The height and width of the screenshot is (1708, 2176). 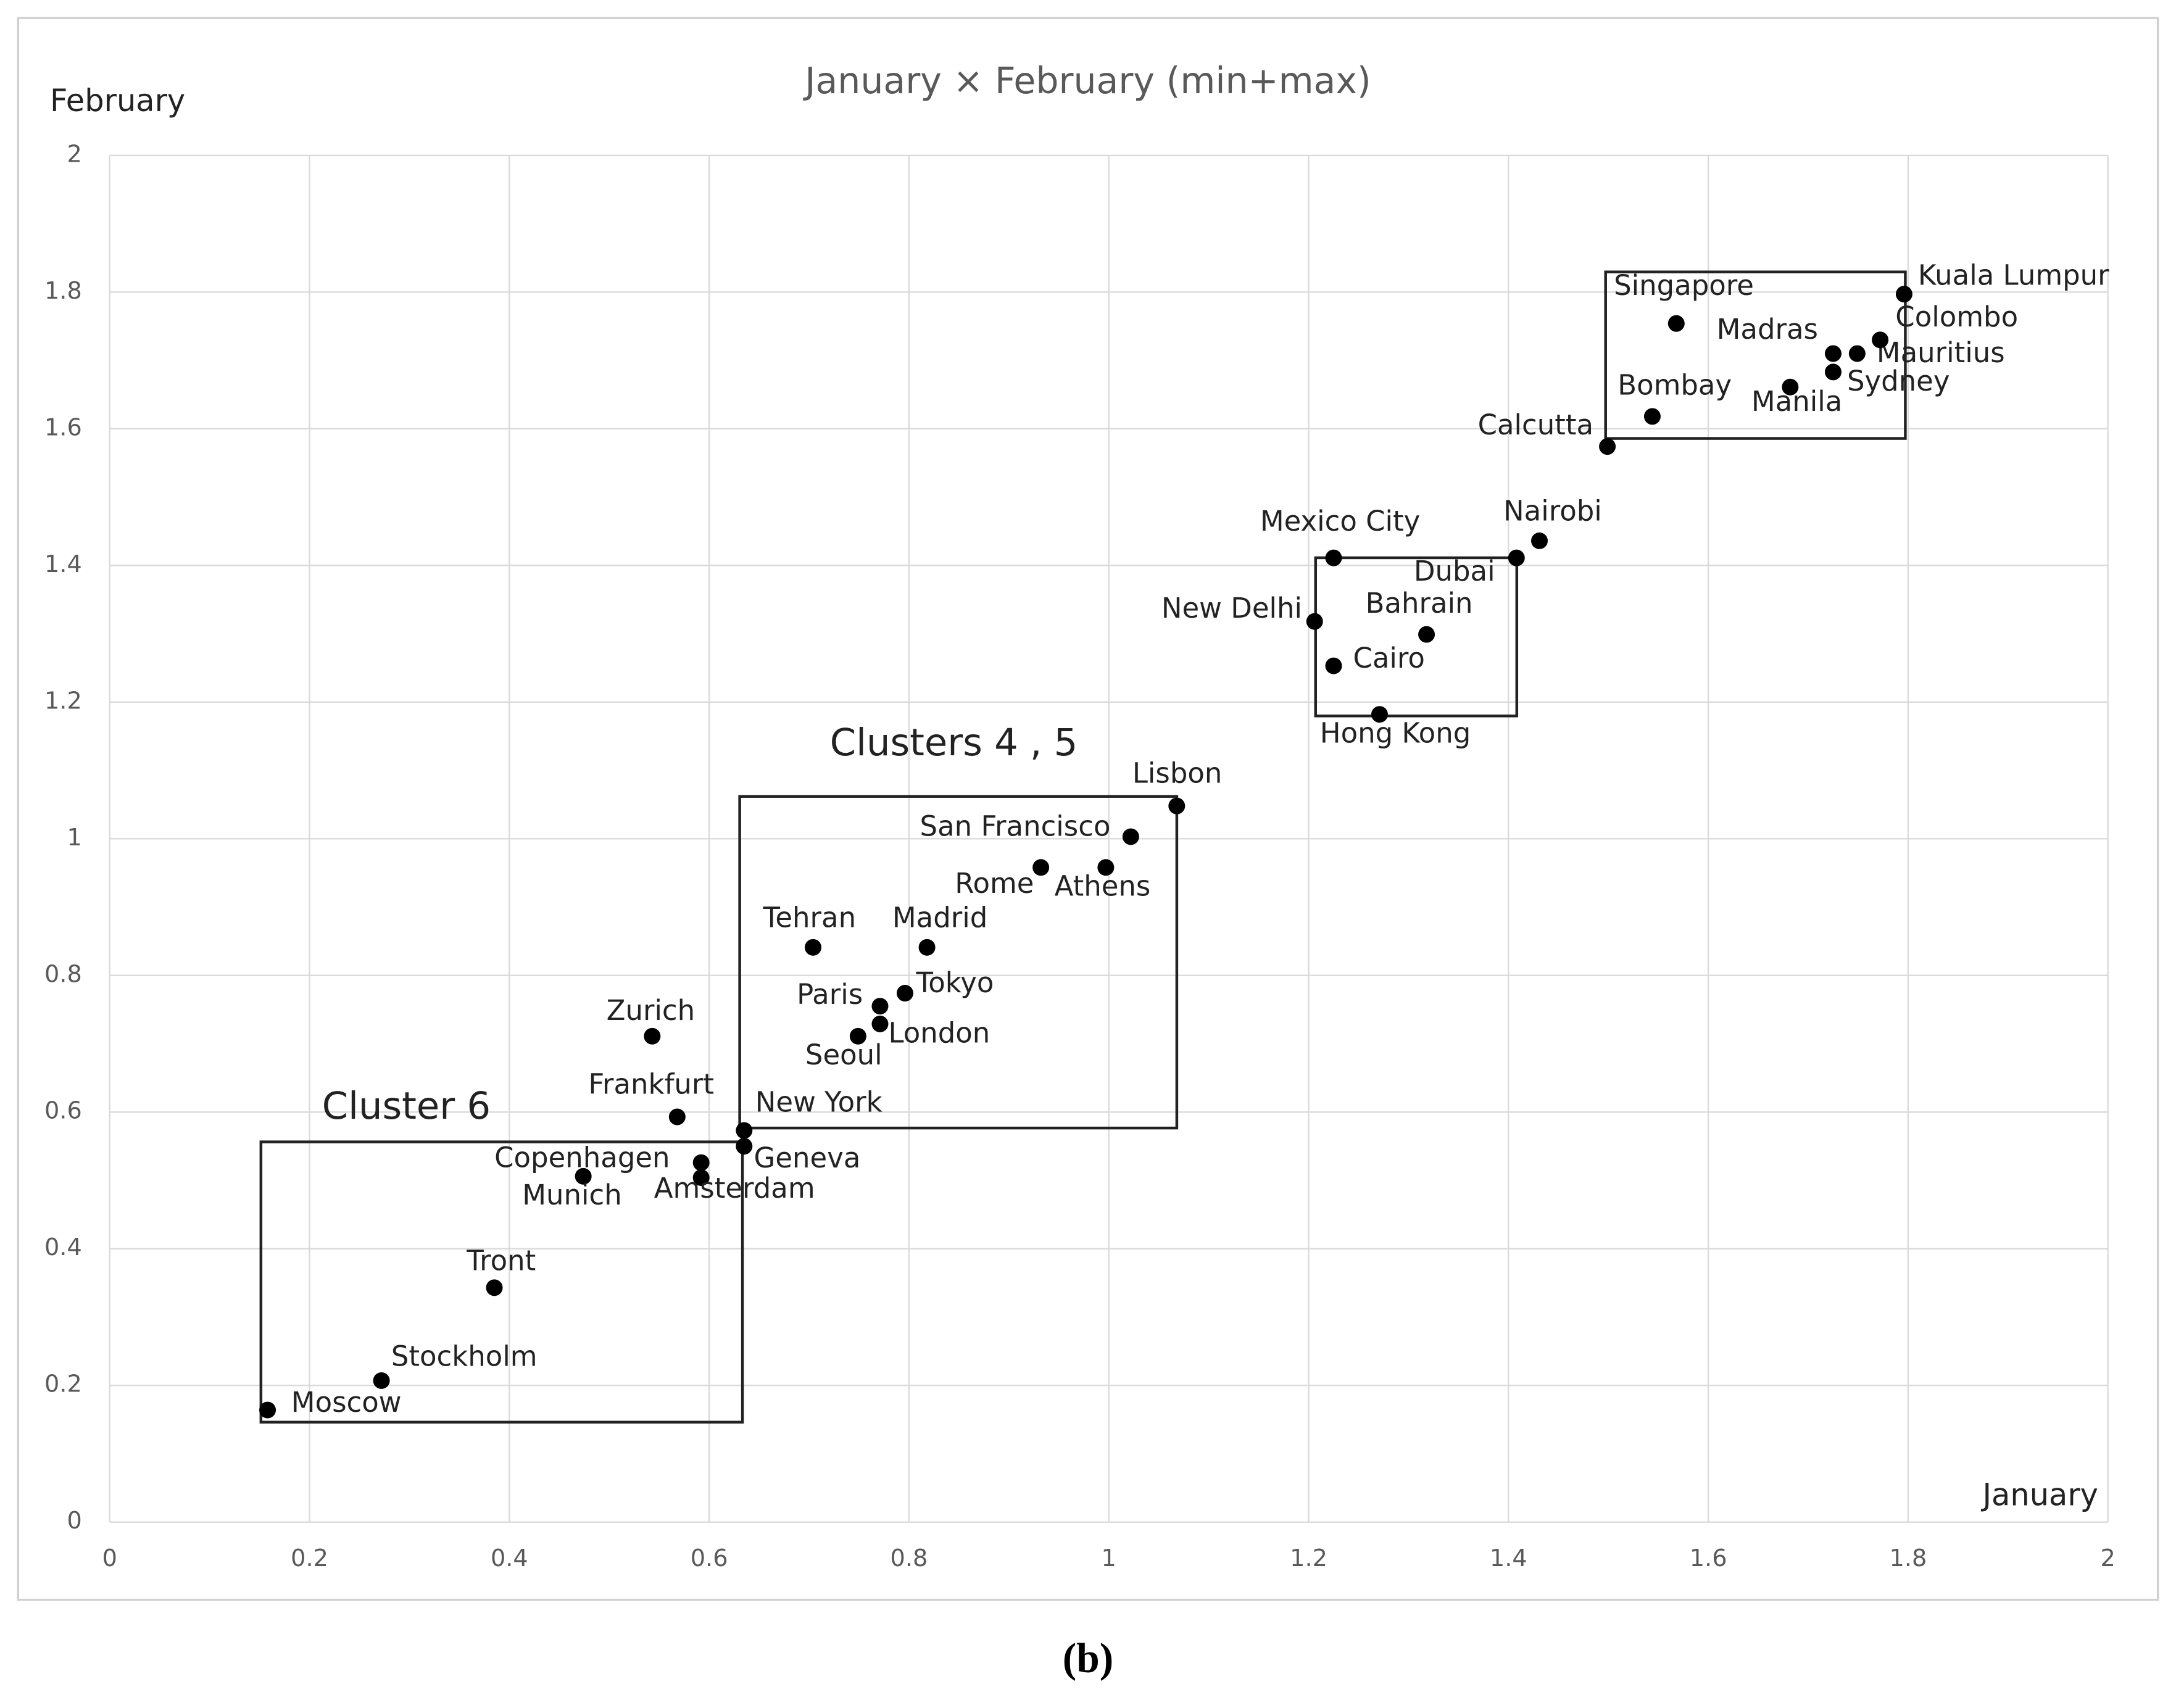 What do you see at coordinates (1508, 1558) in the screenshot?
I see `x-tick-label: 1.4` at bounding box center [1508, 1558].